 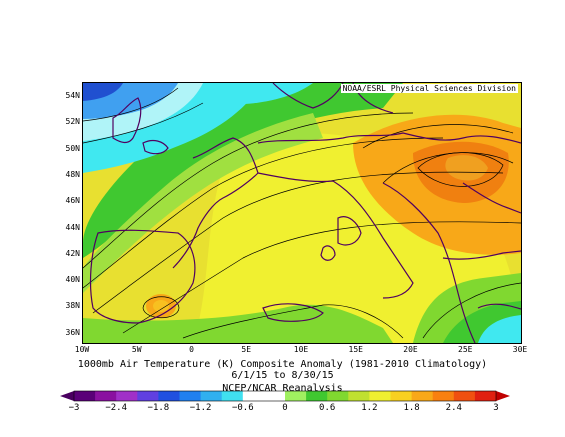 I want to click on longitude-label: 0, so click(x=191, y=349).